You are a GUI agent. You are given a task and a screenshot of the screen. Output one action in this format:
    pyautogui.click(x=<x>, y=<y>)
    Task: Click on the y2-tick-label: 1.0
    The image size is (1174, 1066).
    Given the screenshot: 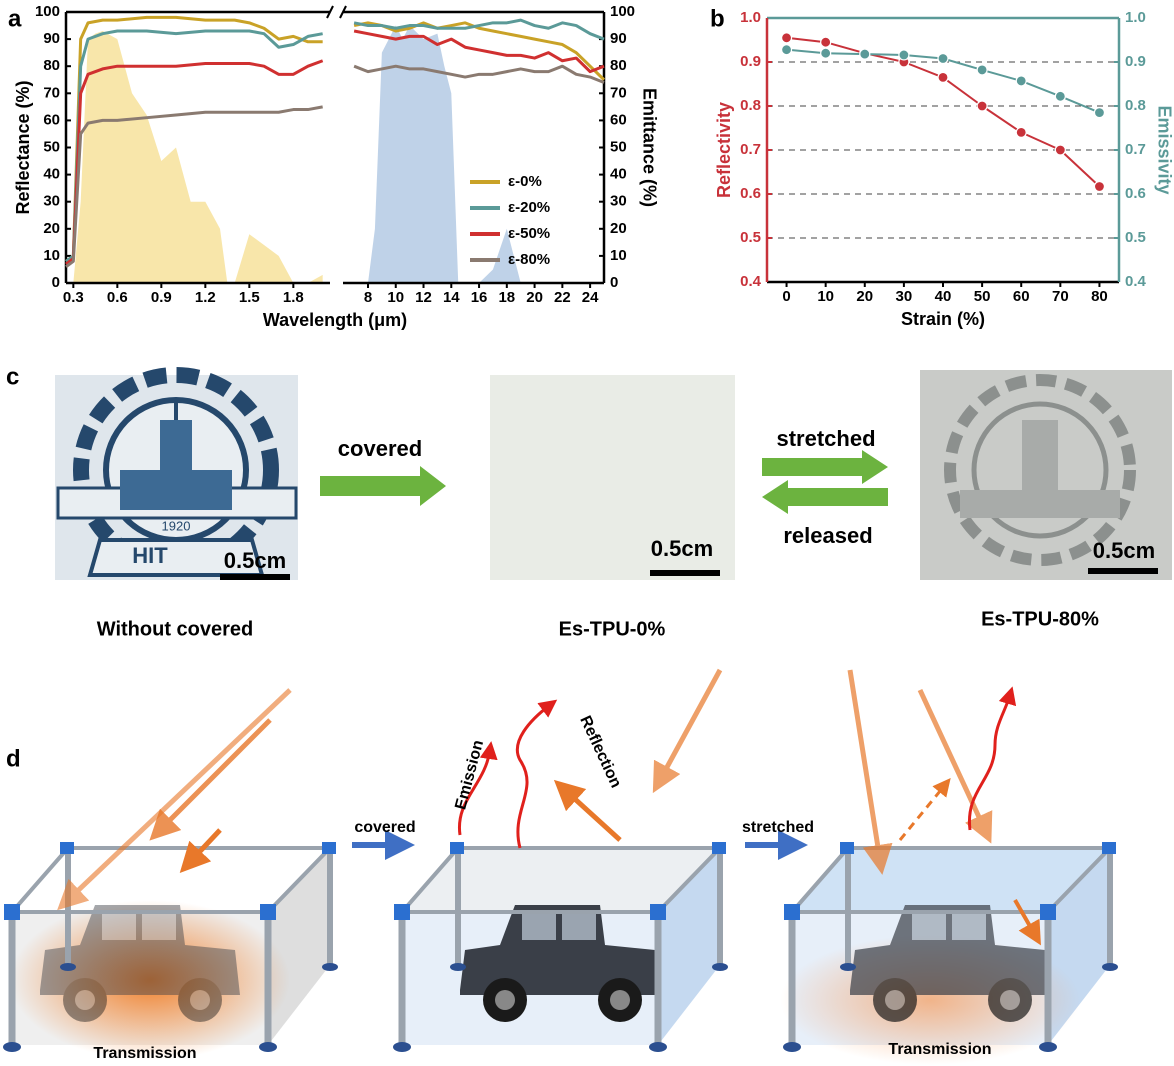 What is the action you would take?
    pyautogui.click(x=1135, y=17)
    